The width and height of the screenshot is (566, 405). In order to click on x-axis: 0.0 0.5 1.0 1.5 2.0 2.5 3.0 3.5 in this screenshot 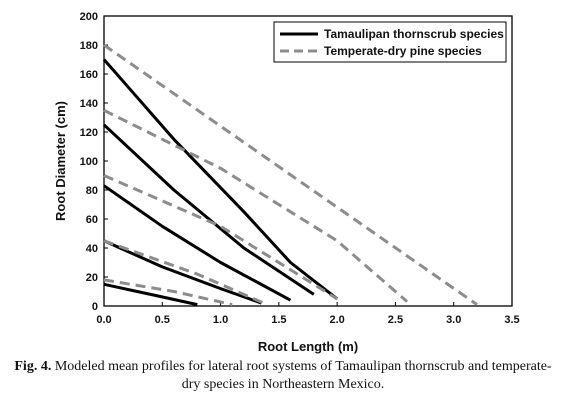, I will do `click(308, 314)`.